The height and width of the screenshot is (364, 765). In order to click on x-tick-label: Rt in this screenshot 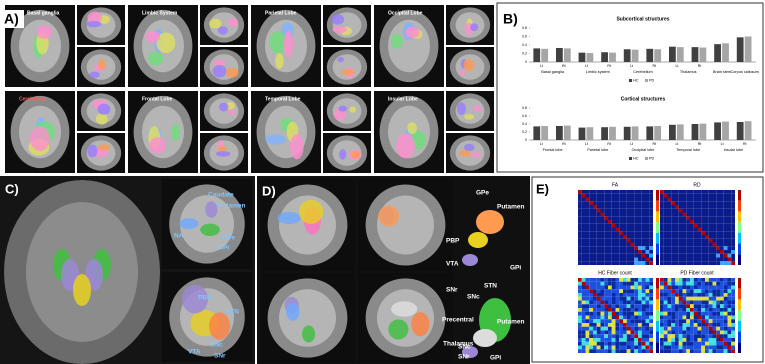, I will do `click(700, 144)`.